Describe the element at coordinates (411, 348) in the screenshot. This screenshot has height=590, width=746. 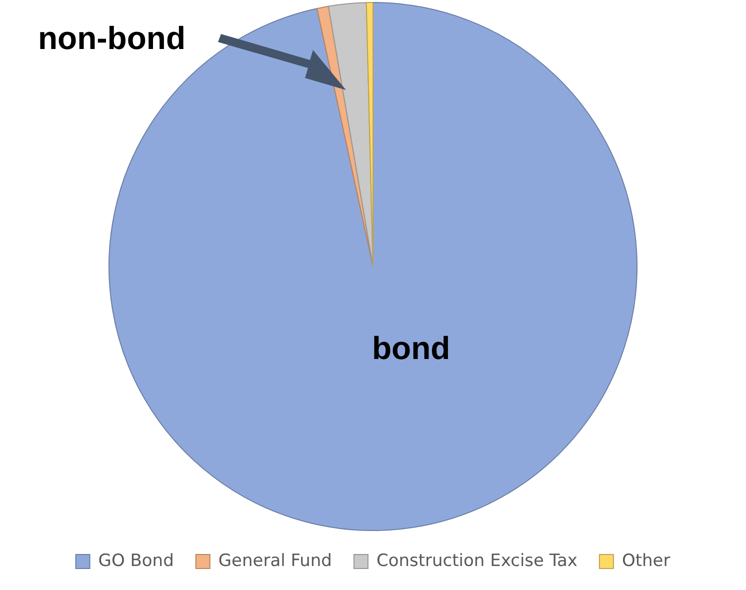
I see `text: bond` at that location.